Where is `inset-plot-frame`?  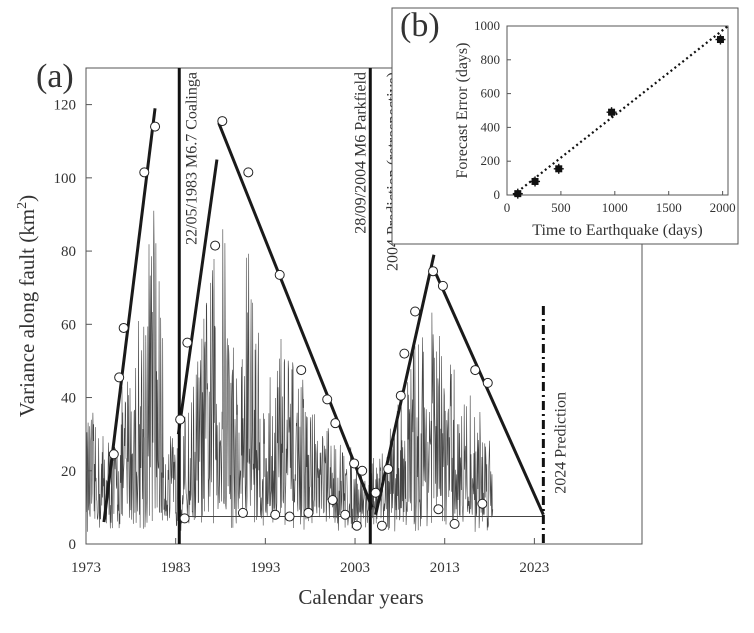
inset-plot-frame is located at coordinates (617, 110).